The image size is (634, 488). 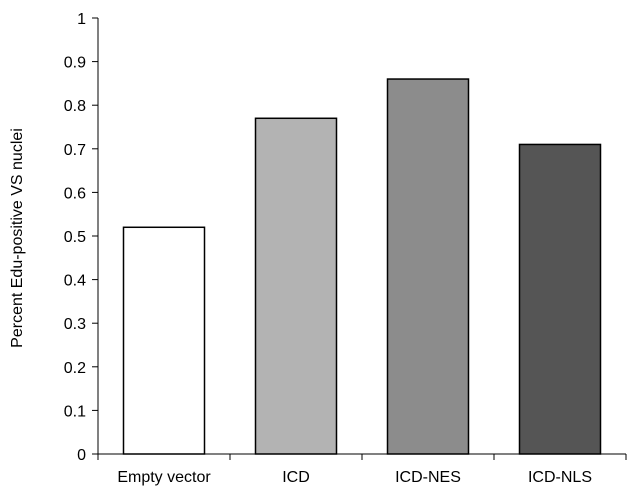 I want to click on bar-icd-nes, so click(x=428, y=266).